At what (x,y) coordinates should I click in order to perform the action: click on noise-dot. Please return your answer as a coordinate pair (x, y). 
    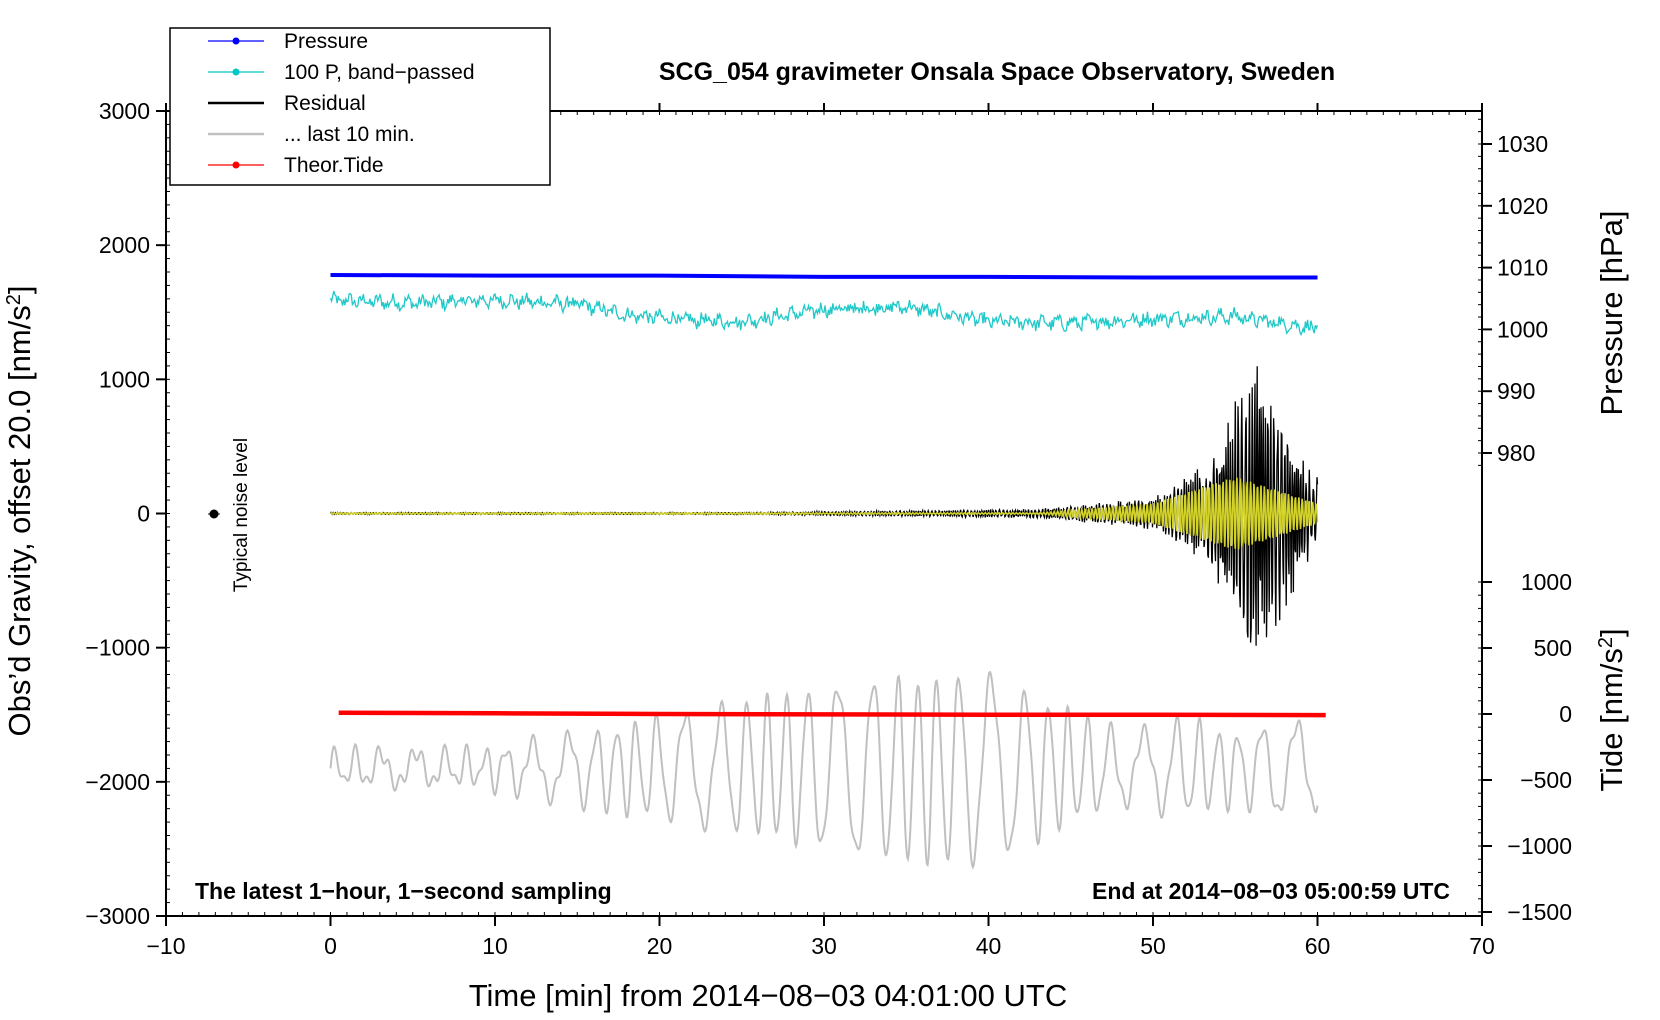
    Looking at the image, I should click on (214, 514).